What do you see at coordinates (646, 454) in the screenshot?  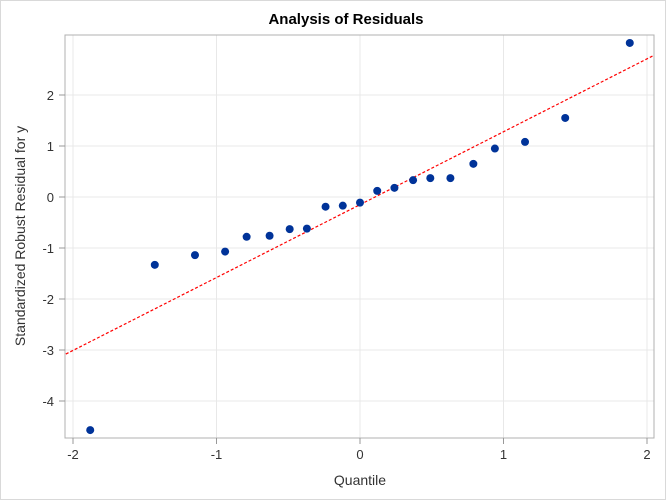 I see `x-tick-label: 2` at bounding box center [646, 454].